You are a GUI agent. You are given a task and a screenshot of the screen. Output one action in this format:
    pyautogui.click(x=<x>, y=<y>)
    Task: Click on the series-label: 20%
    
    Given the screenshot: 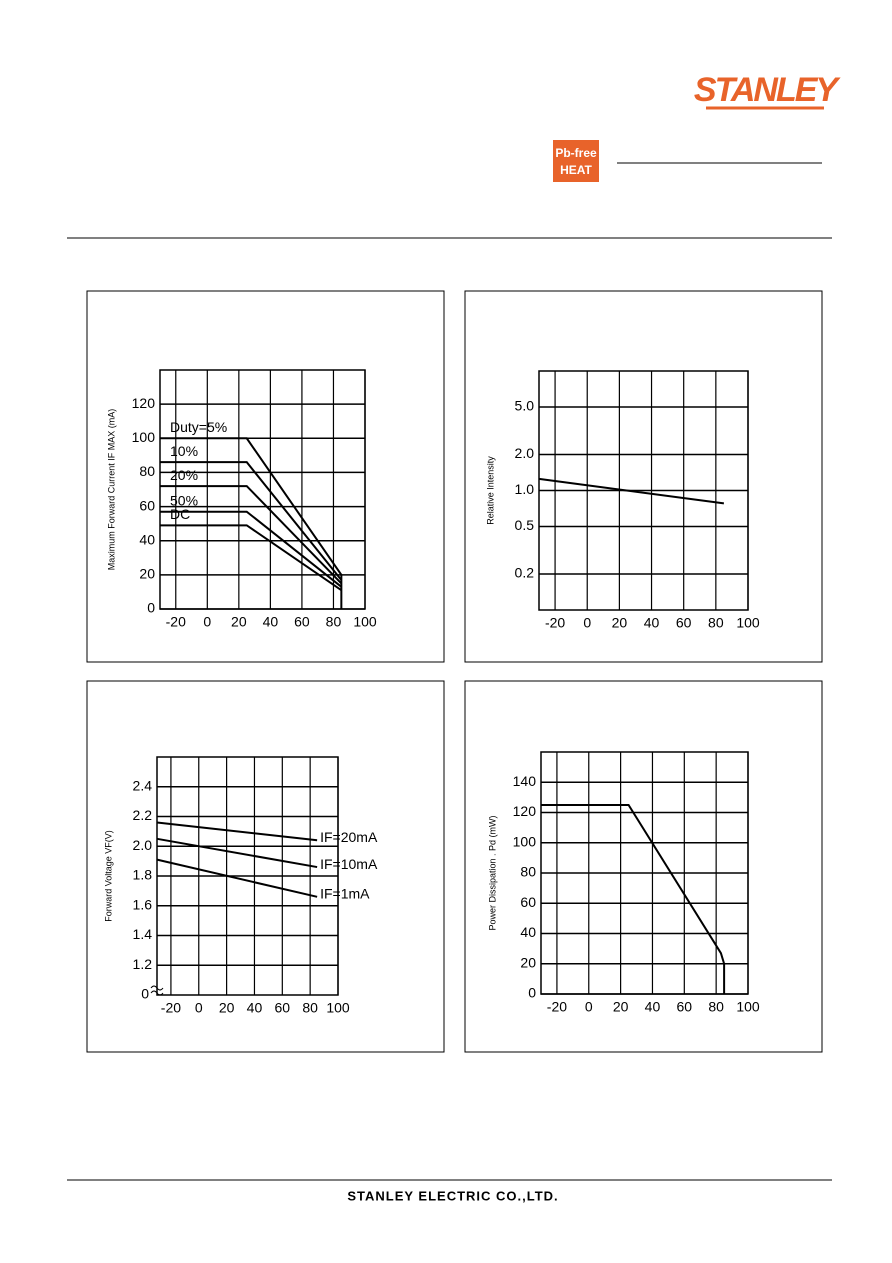 What is the action you would take?
    pyautogui.click(x=184, y=475)
    